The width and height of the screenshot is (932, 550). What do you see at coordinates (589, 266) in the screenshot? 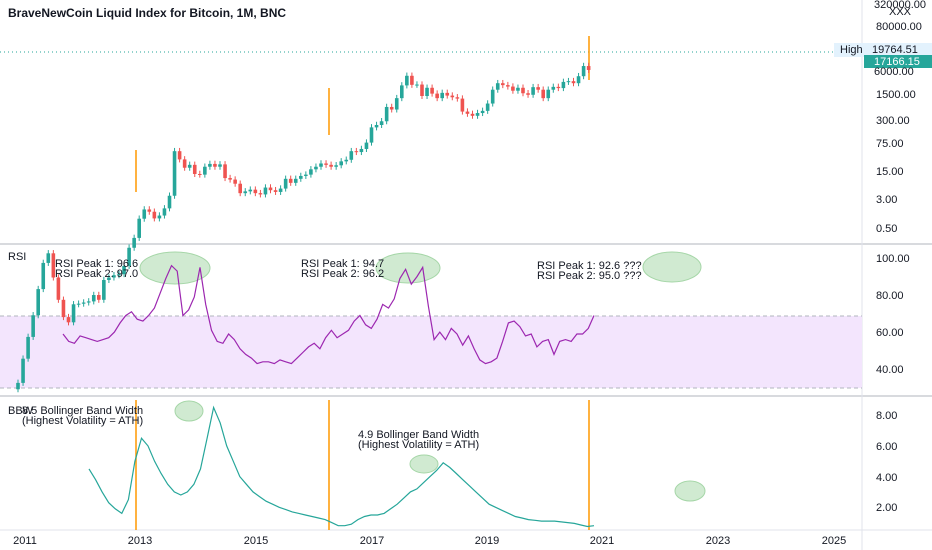
I see `rsi-note-3-line1: RSI Peak 1: 92.6 ???` at bounding box center [589, 266].